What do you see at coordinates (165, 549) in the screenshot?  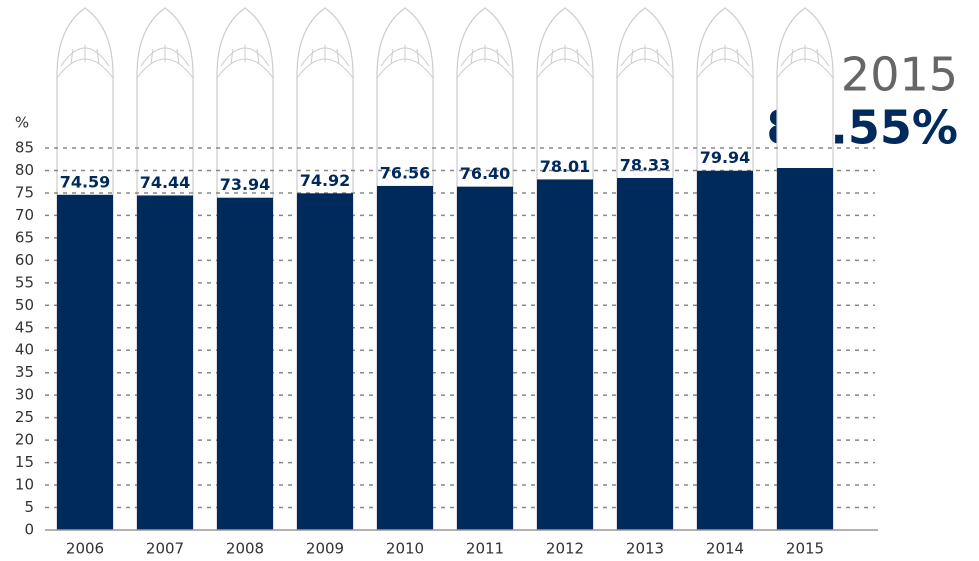 I see `x-tick-label: 2007` at bounding box center [165, 549].